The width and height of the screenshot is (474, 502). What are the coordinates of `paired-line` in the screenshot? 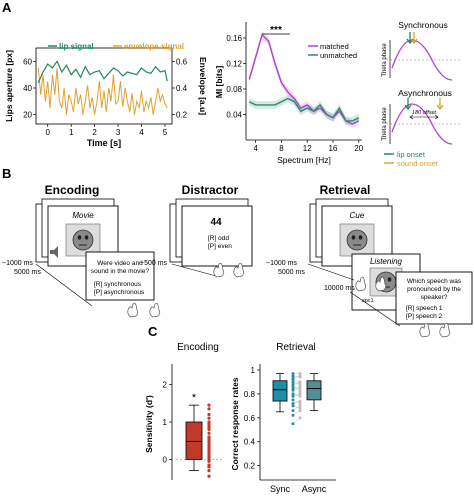 It's located at (296, 420).